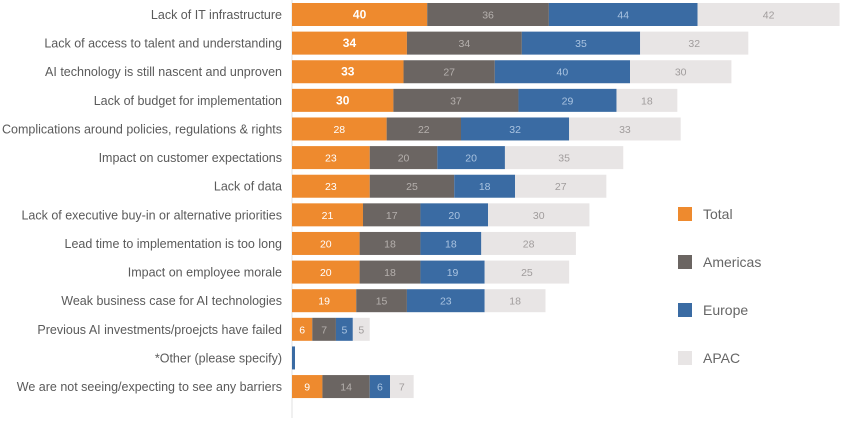 The width and height of the screenshot is (850, 423). I want to click on legend-label: Europe, so click(725, 310).